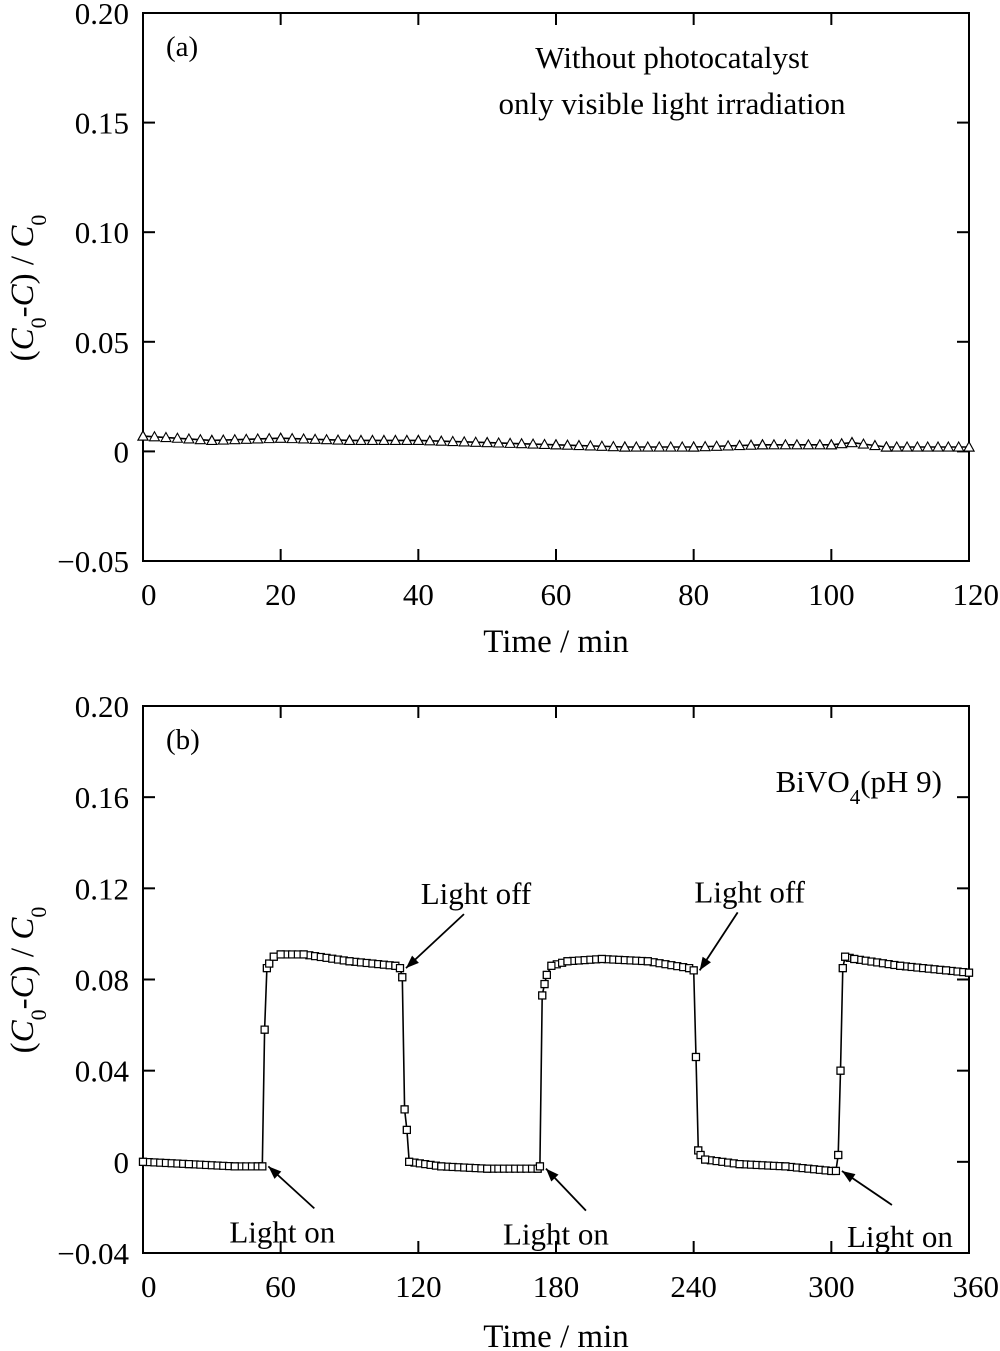 The image size is (1000, 1351). I want to click on panel-a-note-line-2: only visible light irradiation, so click(672, 103).